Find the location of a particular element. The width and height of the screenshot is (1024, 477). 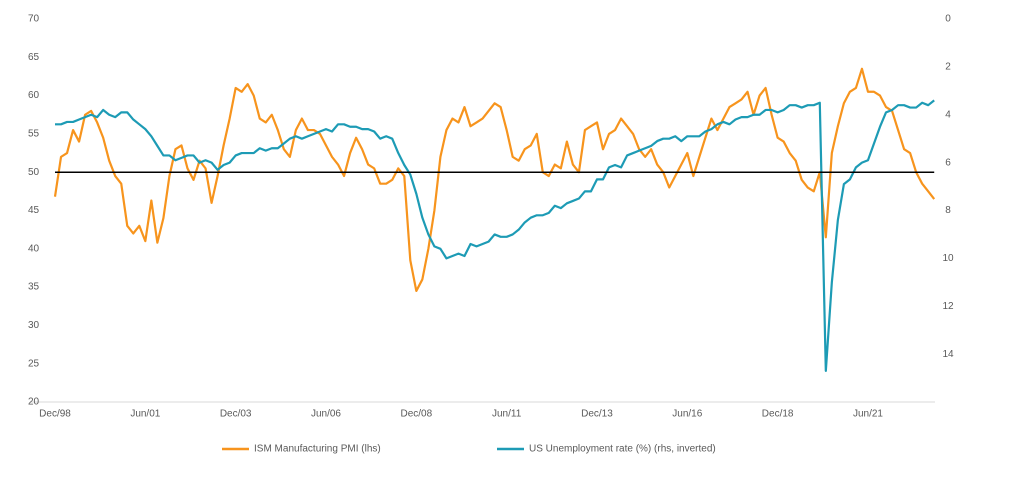

x-tick-label: Jun/21 is located at coordinates (868, 414).